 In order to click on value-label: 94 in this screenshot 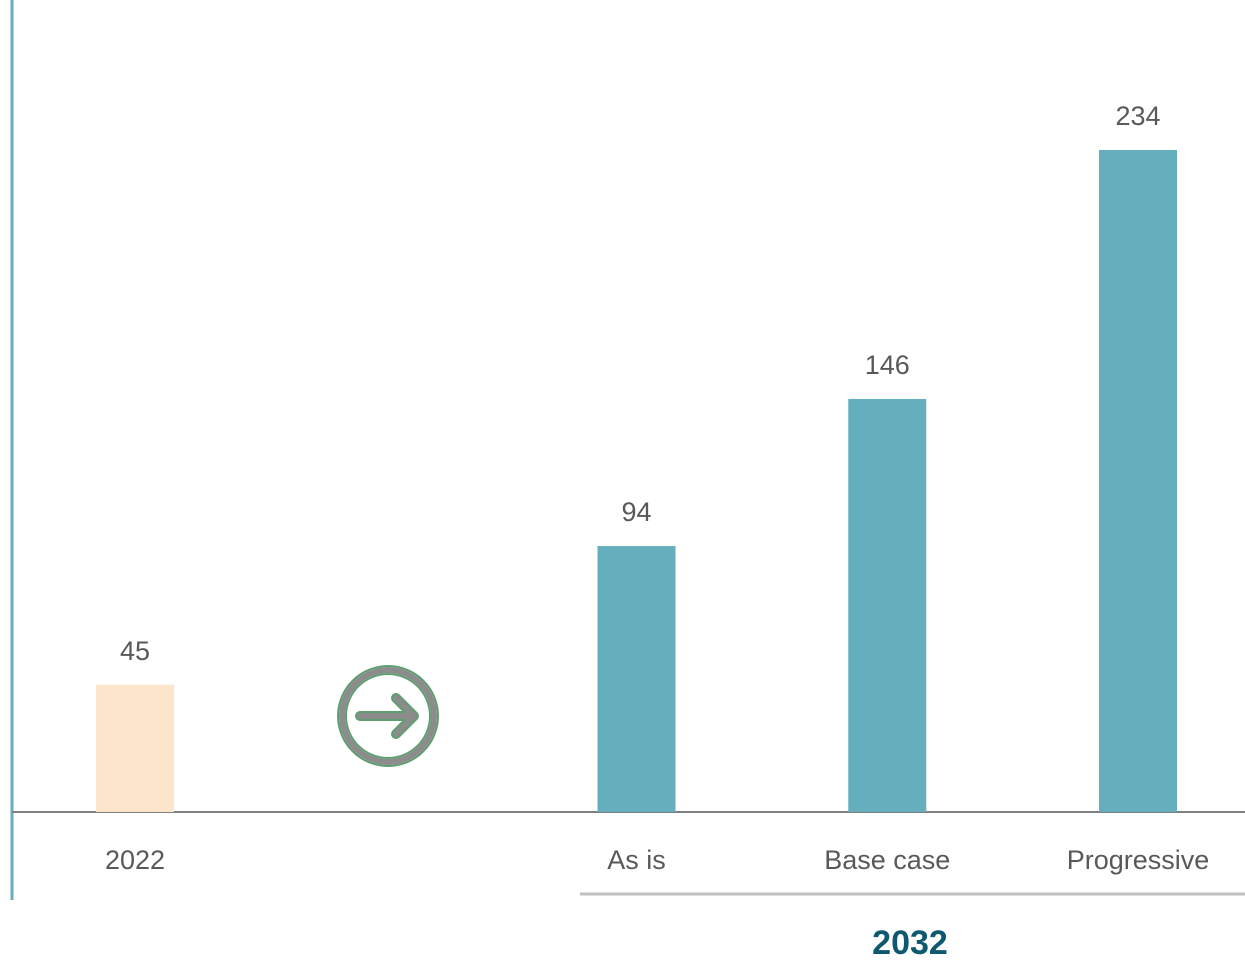, I will do `click(636, 512)`.